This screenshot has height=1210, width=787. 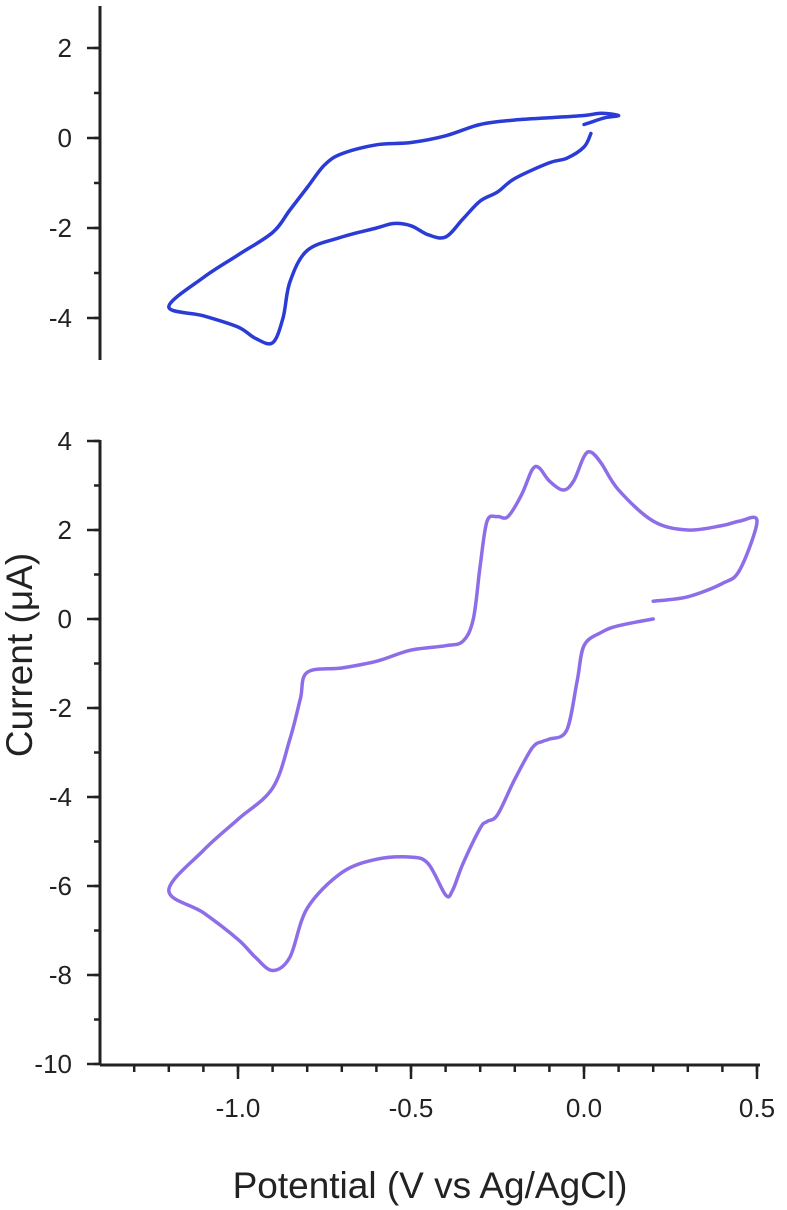 I want to click on y-tick-label: -8, so click(x=60, y=975).